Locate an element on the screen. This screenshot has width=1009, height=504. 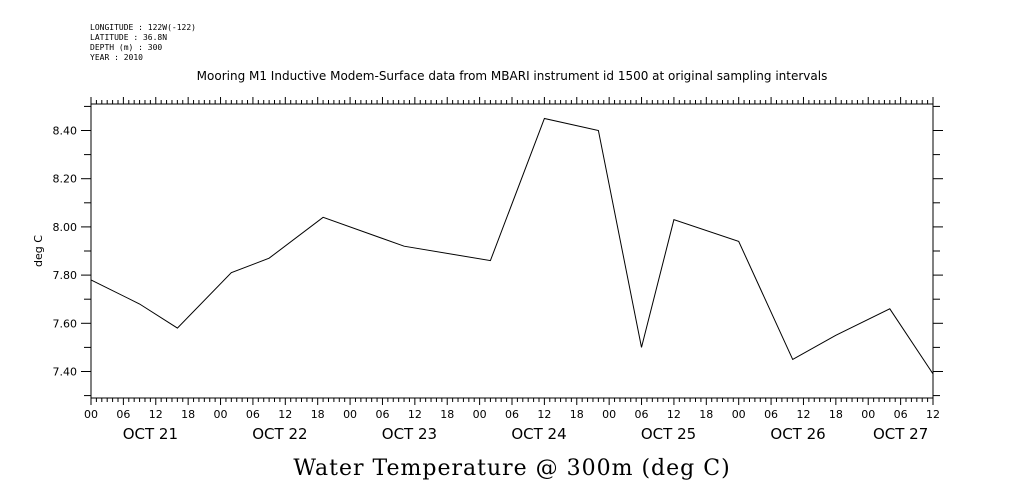
day-label: OCT 24 is located at coordinates (538, 434).